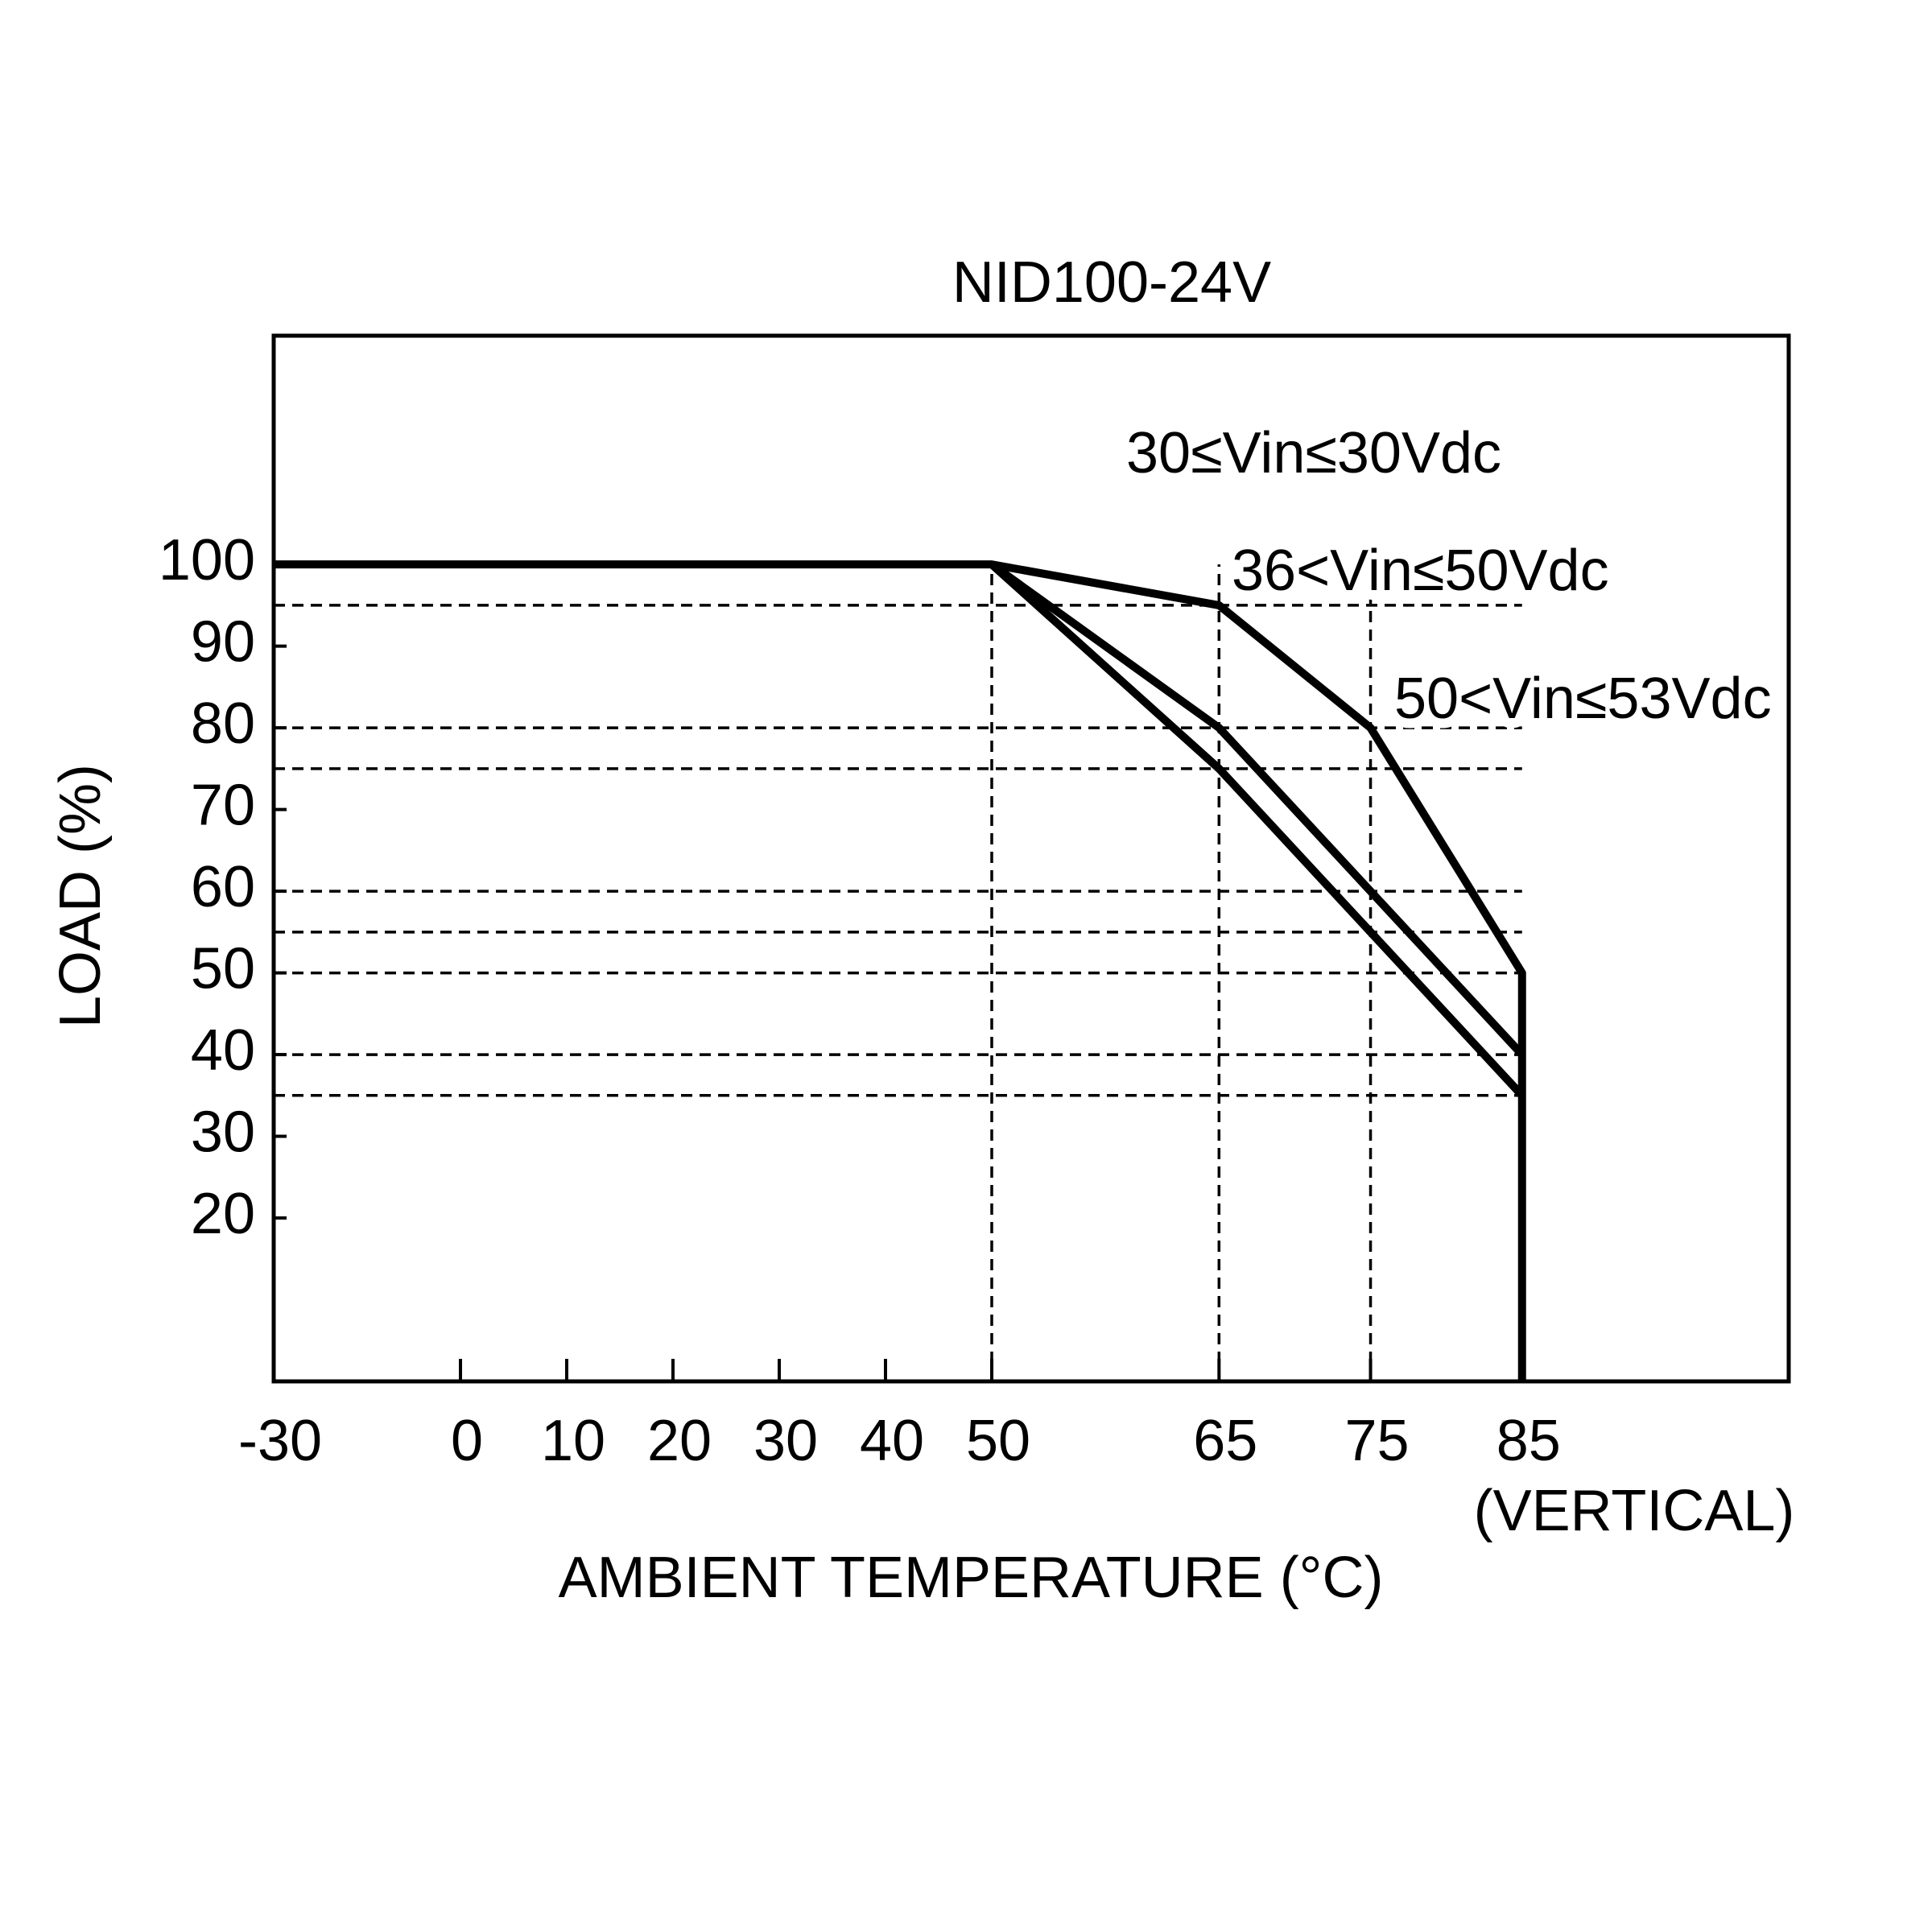 This screenshot has width=1932, height=1932. What do you see at coordinates (223, 1214) in the screenshot?
I see `y-tick-label: 20` at bounding box center [223, 1214].